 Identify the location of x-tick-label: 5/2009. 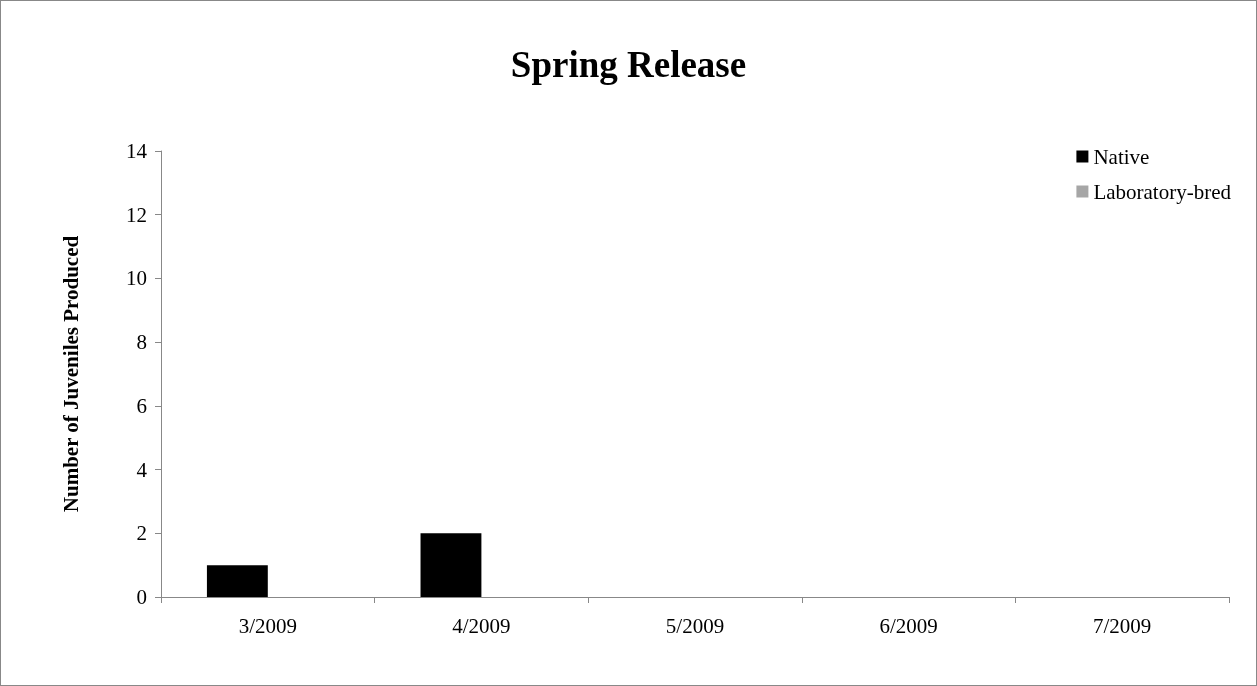
(695, 625).